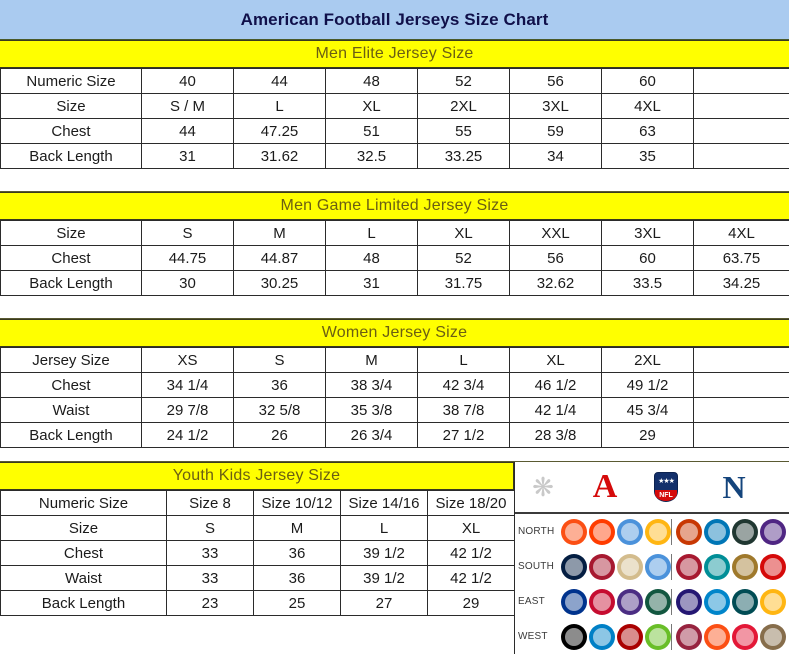 This screenshot has height=667, width=789. Describe the element at coordinates (187, 258) in the screenshot. I see `data-cell: 44.75` at that location.